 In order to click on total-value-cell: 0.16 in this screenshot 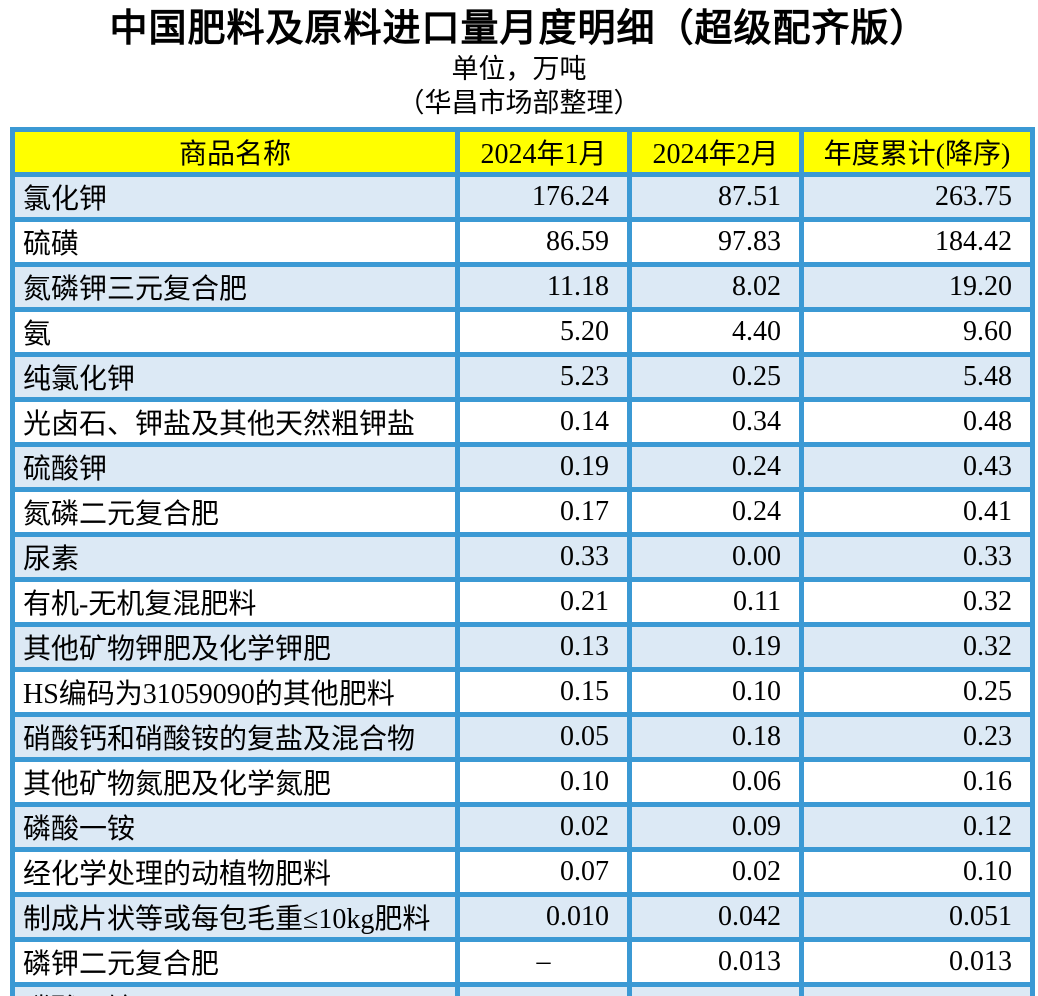, I will do `click(917, 782)`.